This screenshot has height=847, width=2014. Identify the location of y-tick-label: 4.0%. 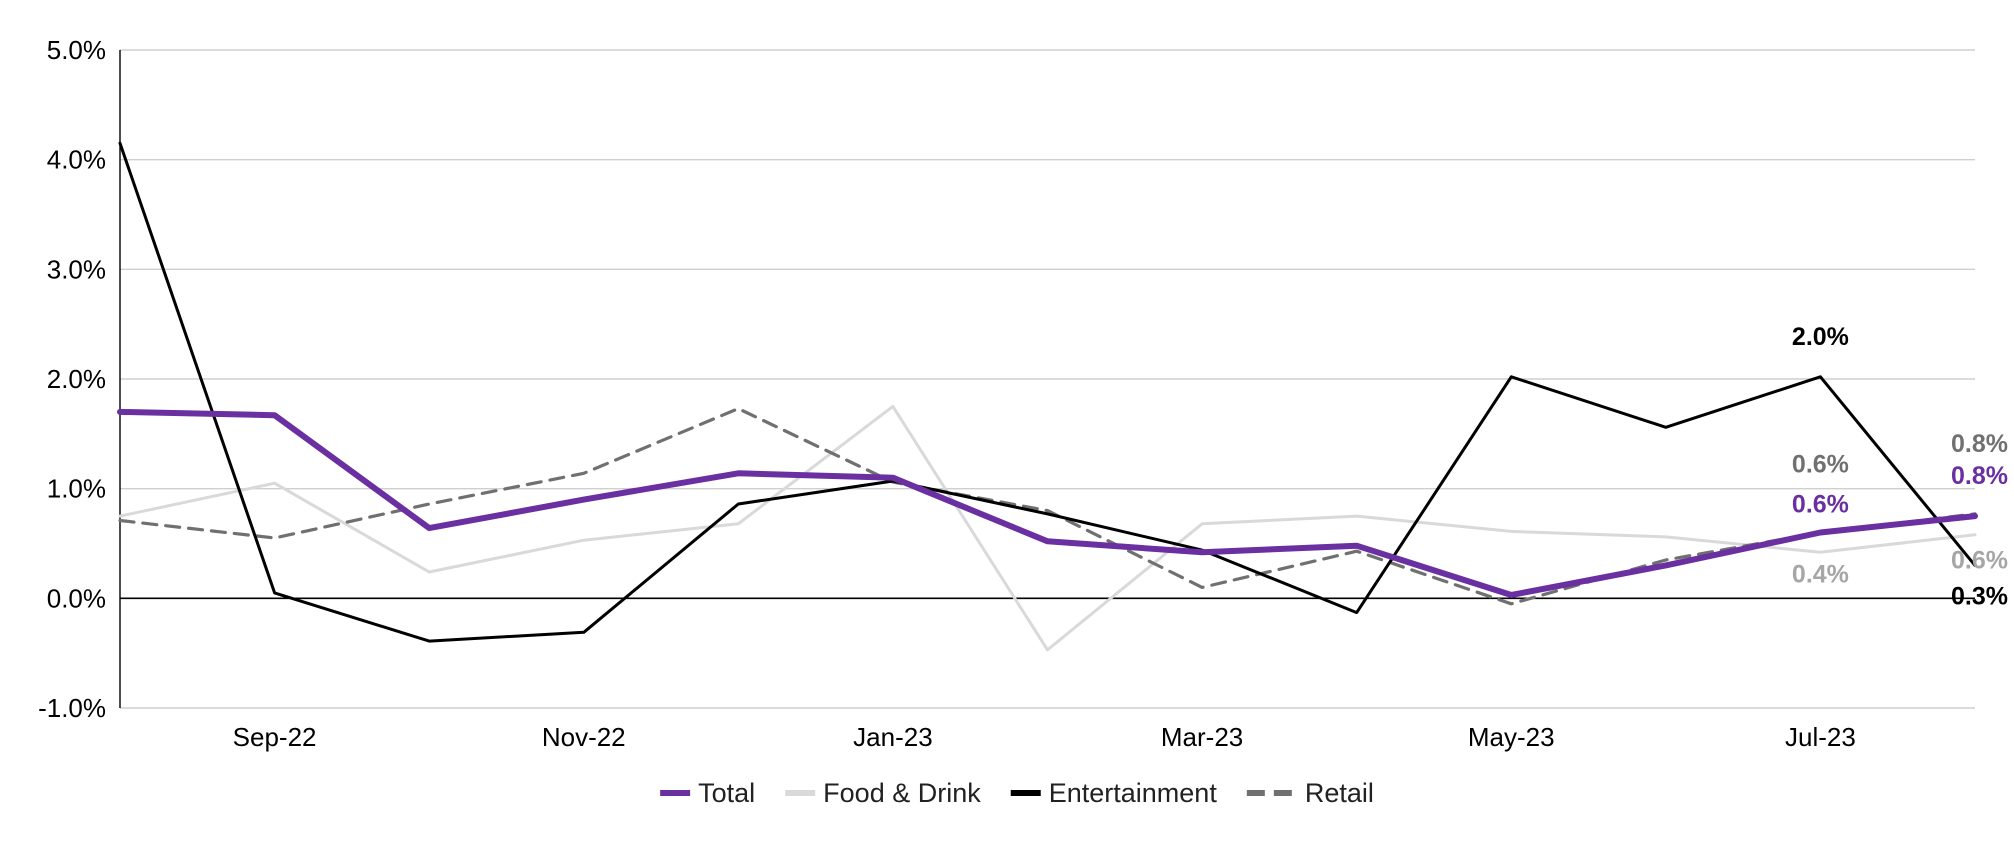
(76, 160).